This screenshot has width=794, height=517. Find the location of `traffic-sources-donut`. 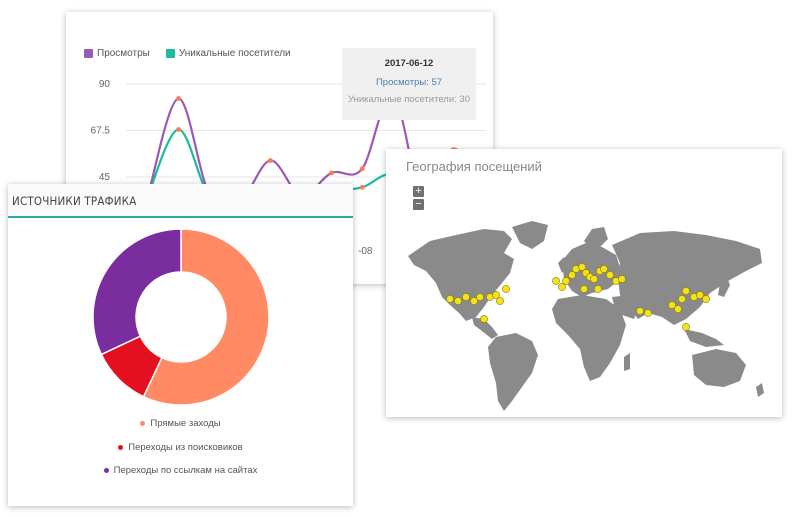

traffic-sources-donut is located at coordinates (181, 317).